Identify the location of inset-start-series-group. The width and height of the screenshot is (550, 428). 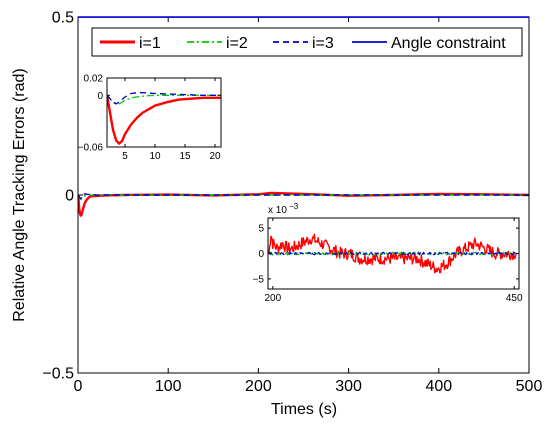
(164, 118).